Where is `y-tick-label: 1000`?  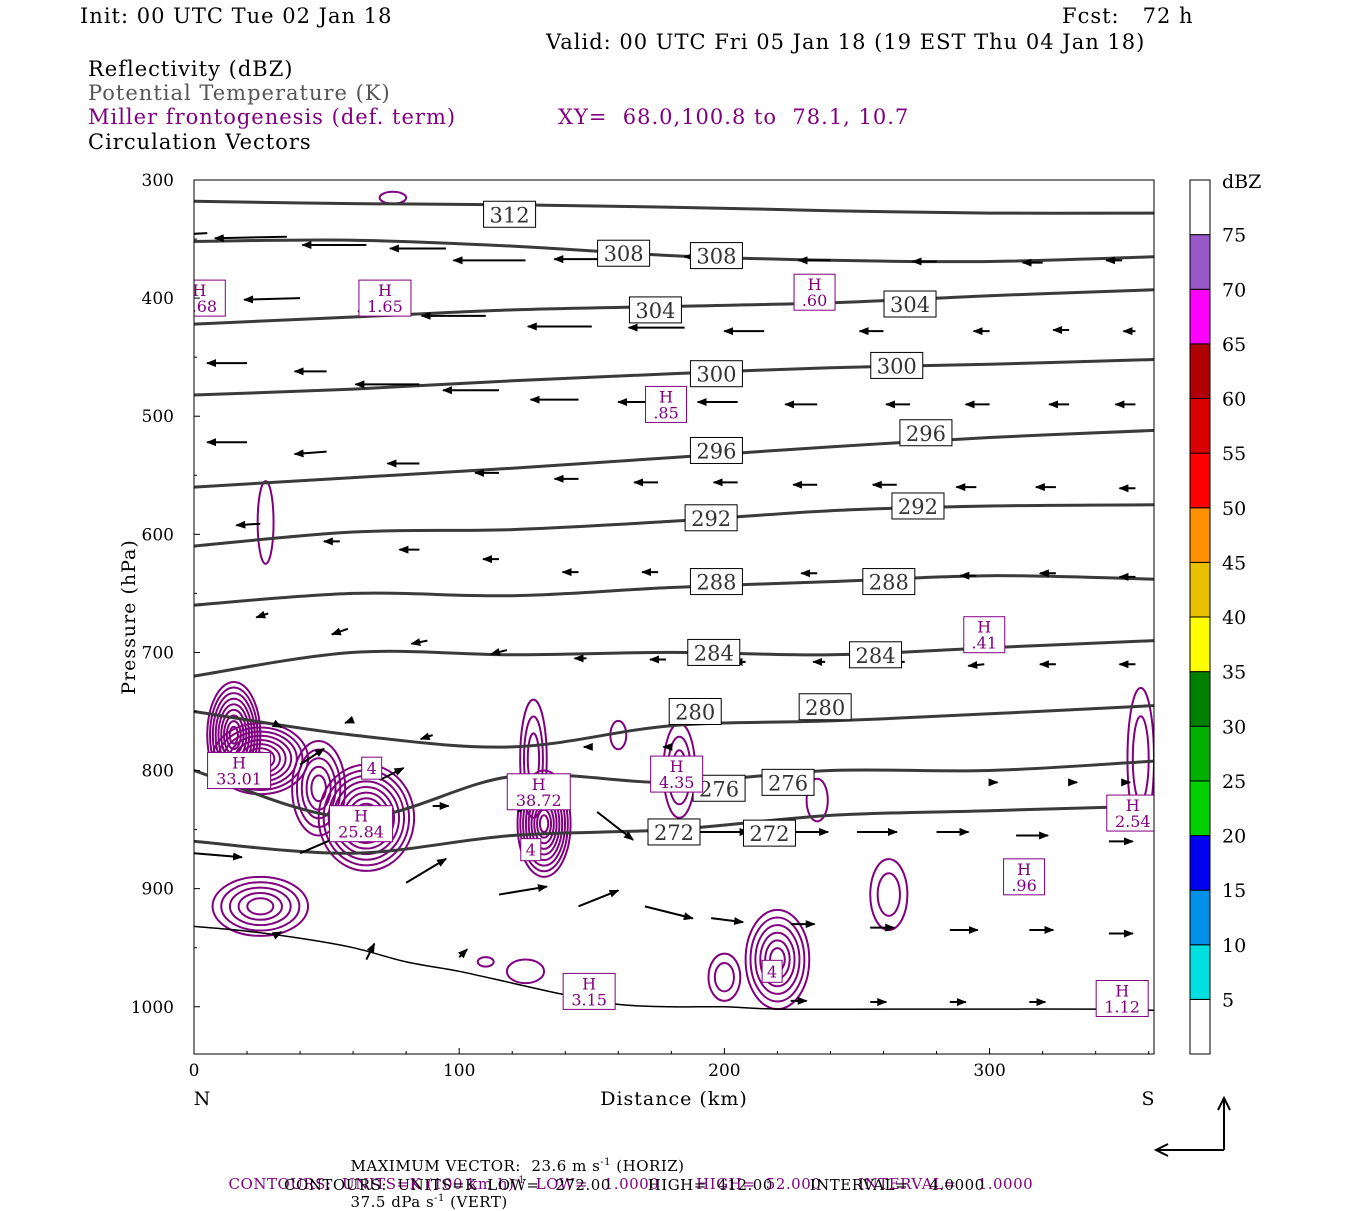
y-tick-label: 1000 is located at coordinates (152, 1008).